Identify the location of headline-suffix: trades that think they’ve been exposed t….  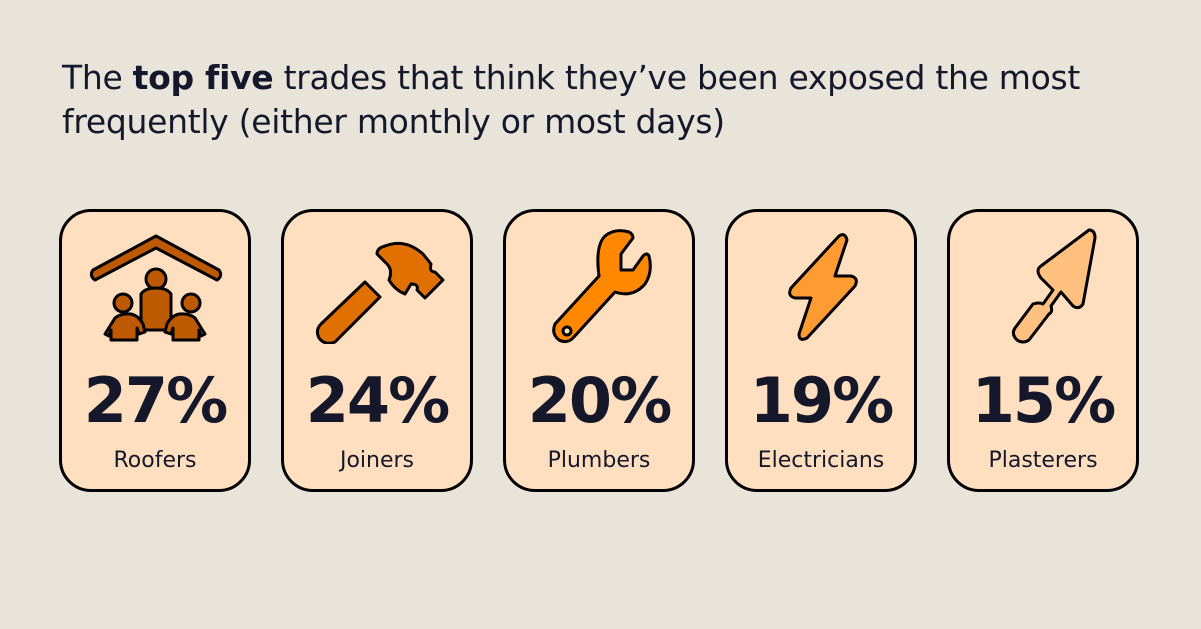
(571, 99).